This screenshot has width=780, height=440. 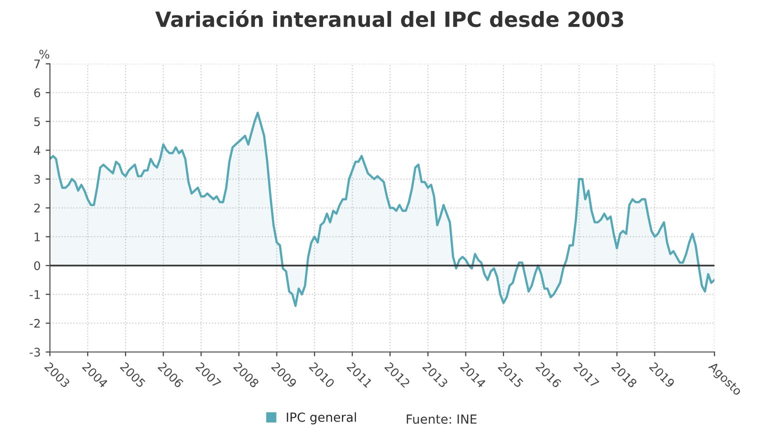 What do you see at coordinates (37, 64) in the screenshot?
I see `y-tick-label: 7` at bounding box center [37, 64].